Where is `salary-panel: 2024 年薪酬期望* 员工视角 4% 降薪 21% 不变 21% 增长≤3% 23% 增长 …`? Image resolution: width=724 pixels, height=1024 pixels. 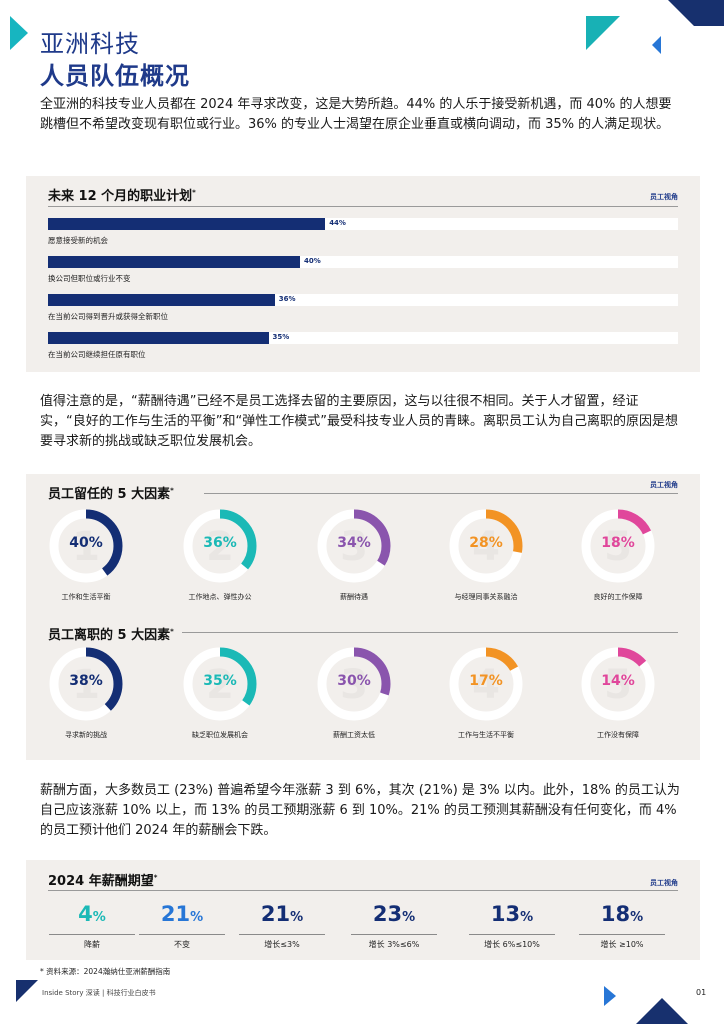 salary-panel: 2024 年薪酬期望* 员工视角 4% 降薪 21% 不变 21% 增长≤3% 23% 增长 … is located at coordinates (363, 910).